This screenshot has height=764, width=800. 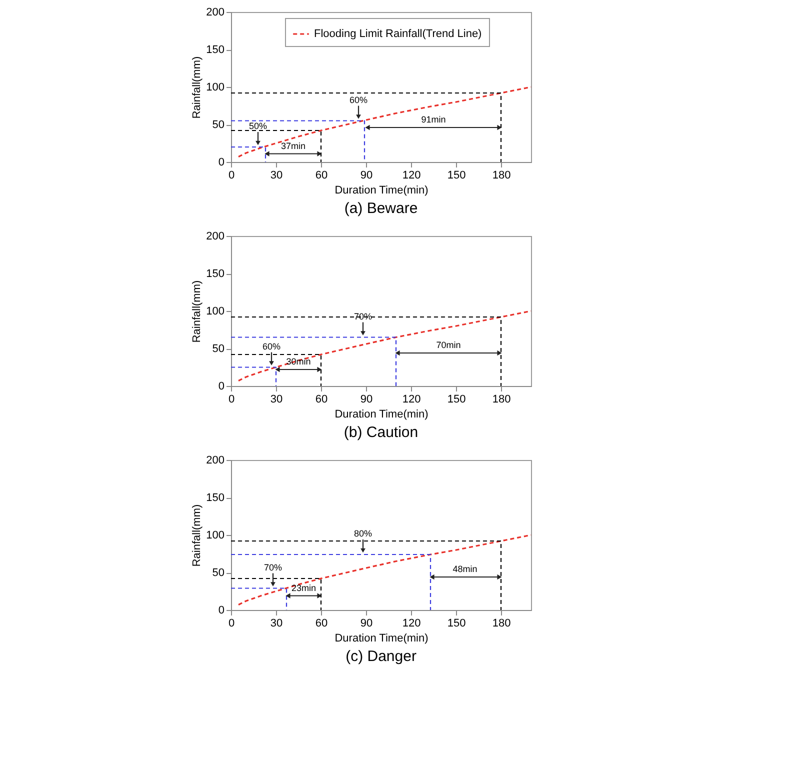 What do you see at coordinates (398, 34) in the screenshot?
I see `legend-label: Flooding Limit Rainfall(Trend Line)` at bounding box center [398, 34].